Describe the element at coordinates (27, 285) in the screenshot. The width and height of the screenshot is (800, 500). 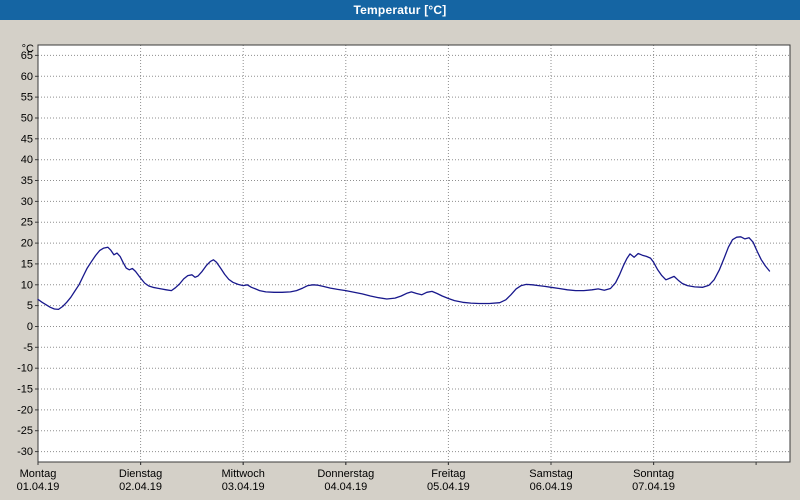
I see `y-tick-label: 10` at that location.